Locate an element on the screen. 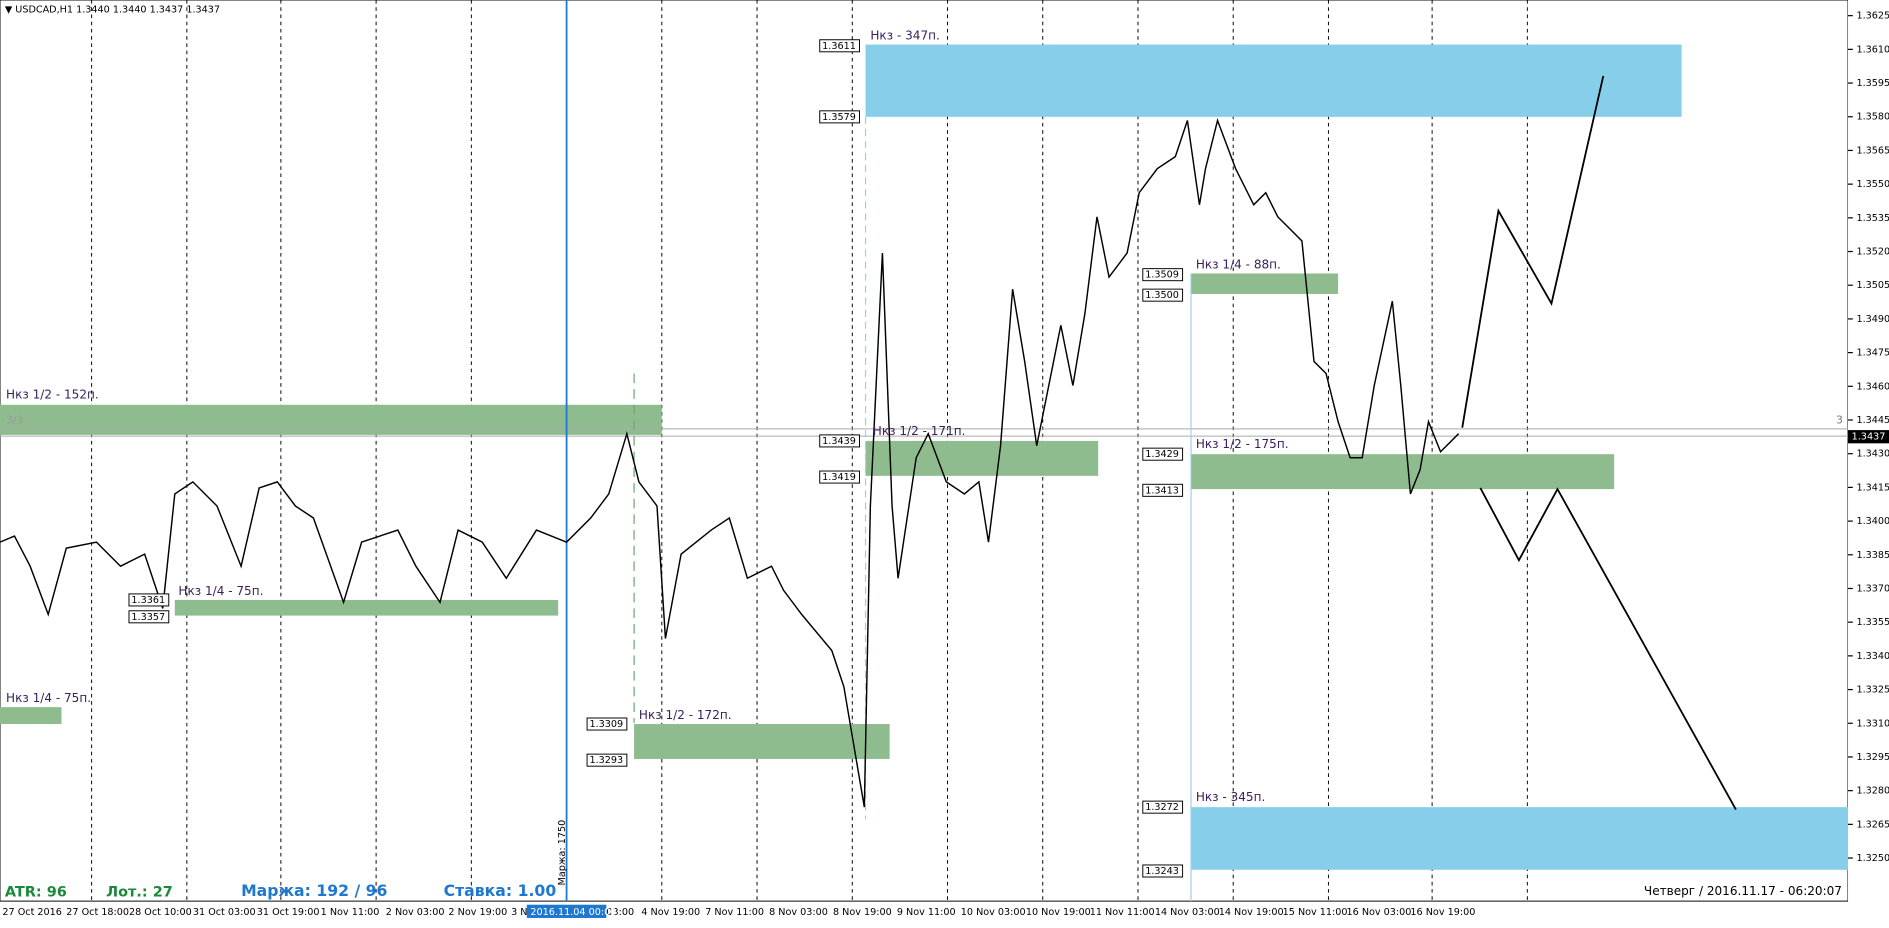  tag-text: 1.3429 is located at coordinates (1162, 454).